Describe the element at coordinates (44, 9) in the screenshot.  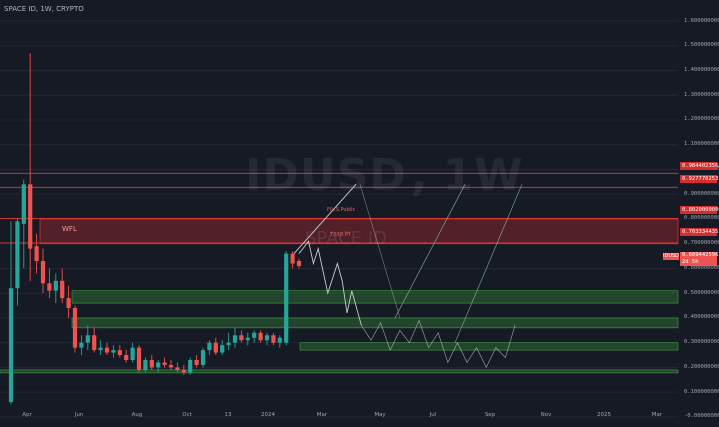
I see `symbol-header: SPACE ID, 1W, CRYPTO` at that location.